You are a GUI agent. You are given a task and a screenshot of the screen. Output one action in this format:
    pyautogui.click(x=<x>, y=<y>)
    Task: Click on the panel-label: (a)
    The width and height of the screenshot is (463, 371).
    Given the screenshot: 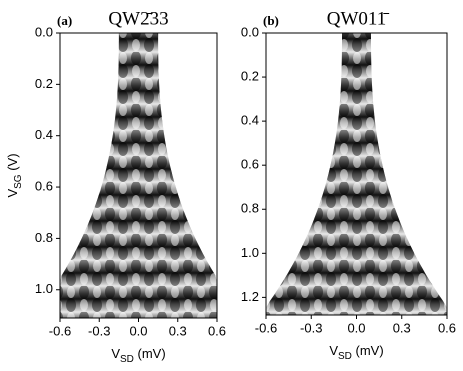 What is the action you would take?
    pyautogui.click(x=64, y=20)
    